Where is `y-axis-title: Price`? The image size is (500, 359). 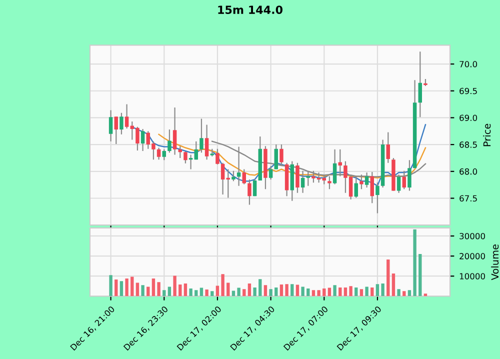
y-axis-title: Price is located at coordinates (487, 135).